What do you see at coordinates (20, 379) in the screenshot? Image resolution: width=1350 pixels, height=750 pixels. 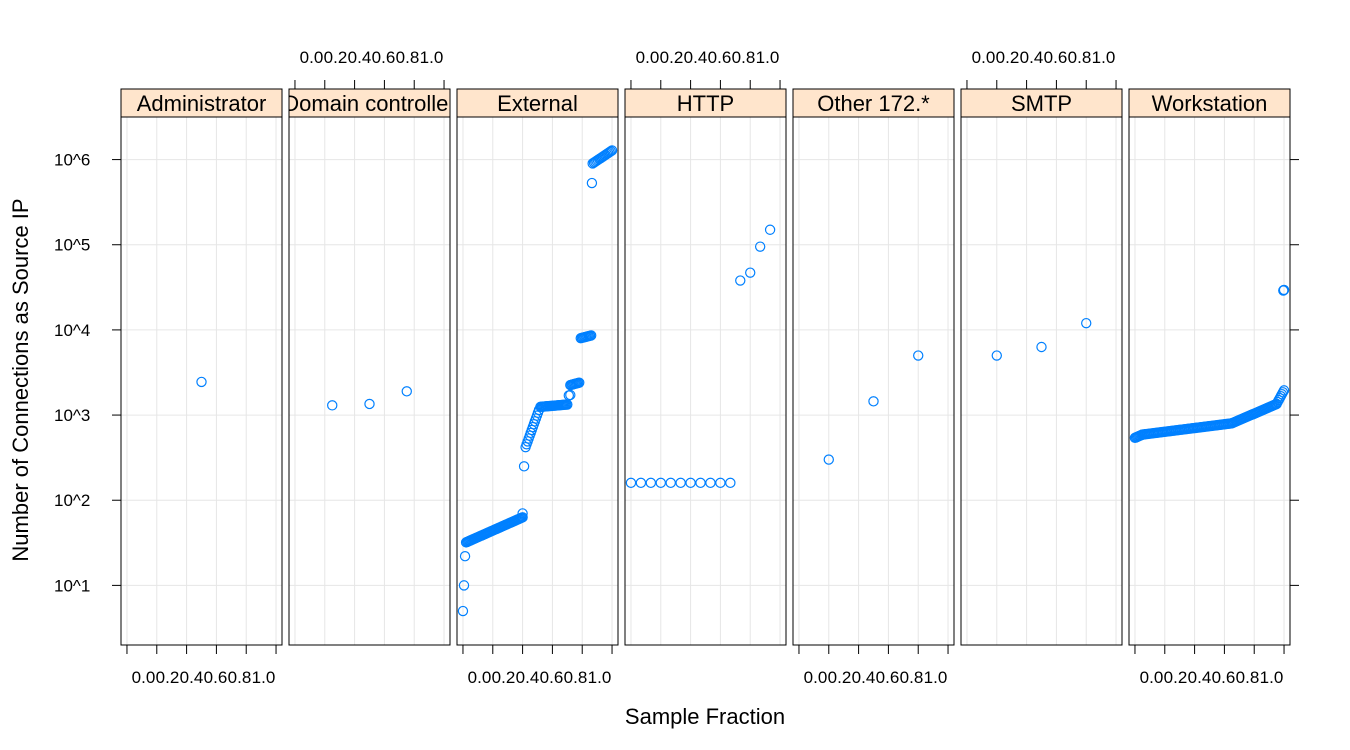 I see `y-axis-title: Number of Connections as Source IP` at bounding box center [20, 379].